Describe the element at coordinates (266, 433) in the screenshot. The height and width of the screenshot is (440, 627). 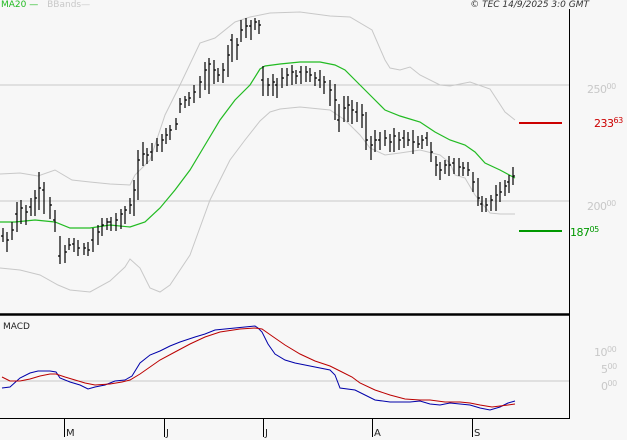
I see `x-label-july: J` at that location.